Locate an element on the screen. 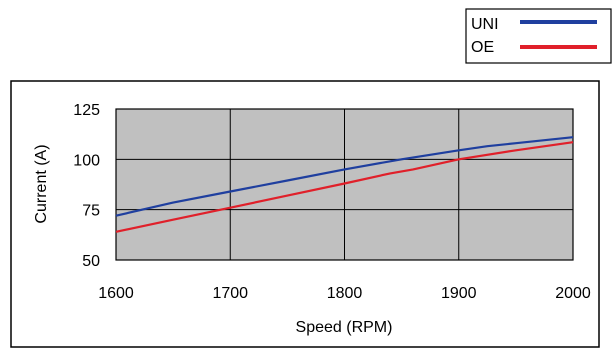 Image resolution: width=613 pixels, height=350 pixels. legend-box is located at coordinates (538, 36).